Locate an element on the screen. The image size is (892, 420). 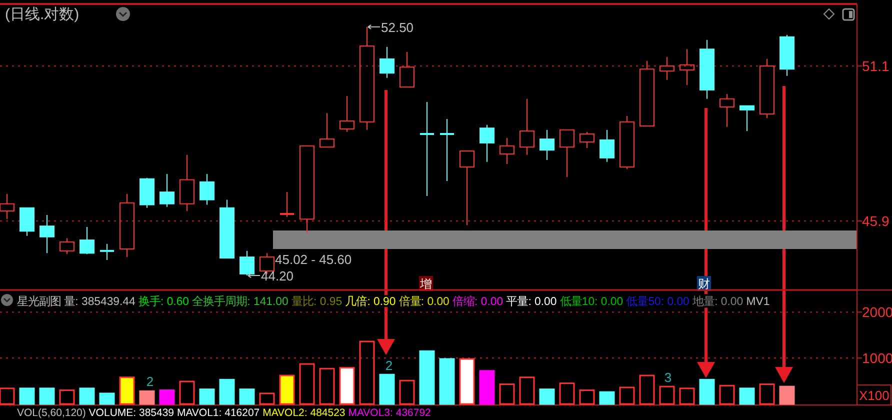
band-label: 45.02 - 45.60 is located at coordinates (313, 259).